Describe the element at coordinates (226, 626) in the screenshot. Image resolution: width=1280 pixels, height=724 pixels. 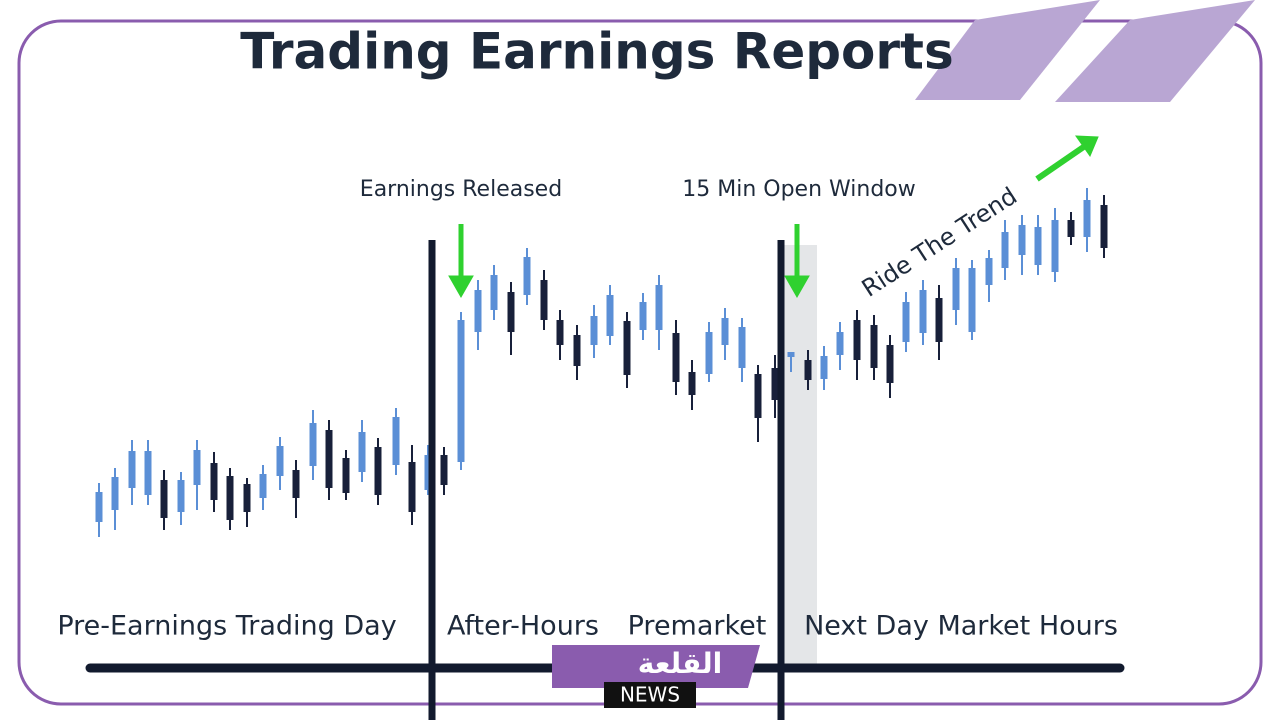
I see `section-label: Pre-Earnings Trading Day` at that location.